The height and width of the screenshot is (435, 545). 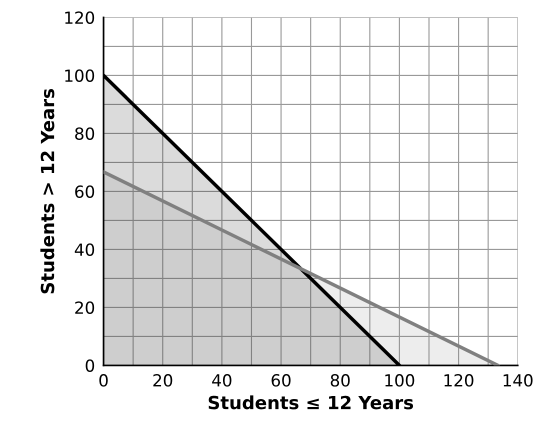 What do you see at coordinates (222, 380) in the screenshot?
I see `x-tick-label: 40` at bounding box center [222, 380].